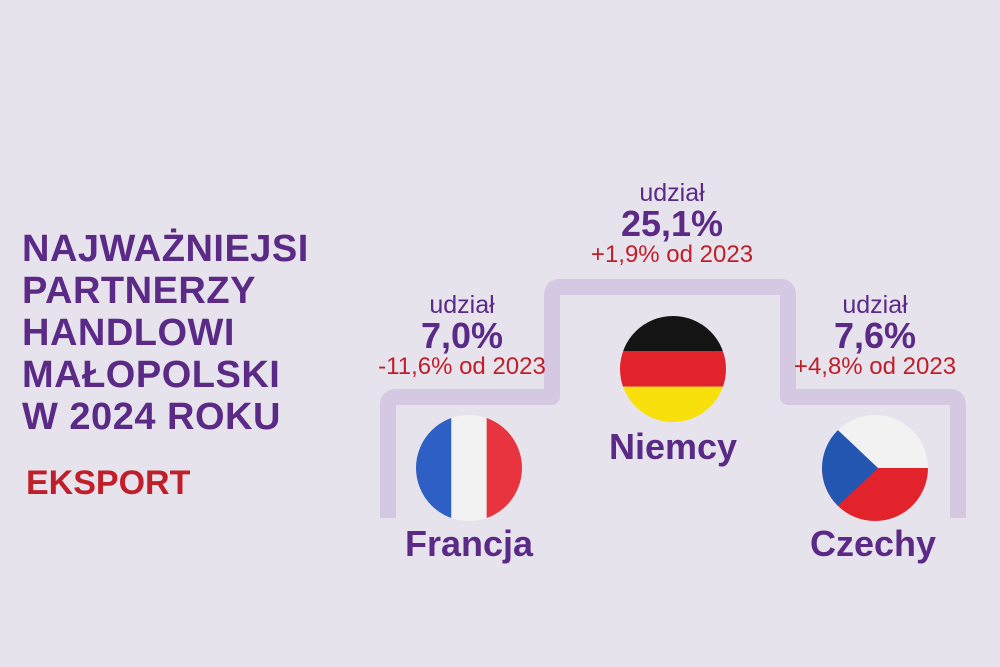  What do you see at coordinates (673, 446) in the screenshot?
I see `country-name-niemcy: Niemcy` at bounding box center [673, 446].